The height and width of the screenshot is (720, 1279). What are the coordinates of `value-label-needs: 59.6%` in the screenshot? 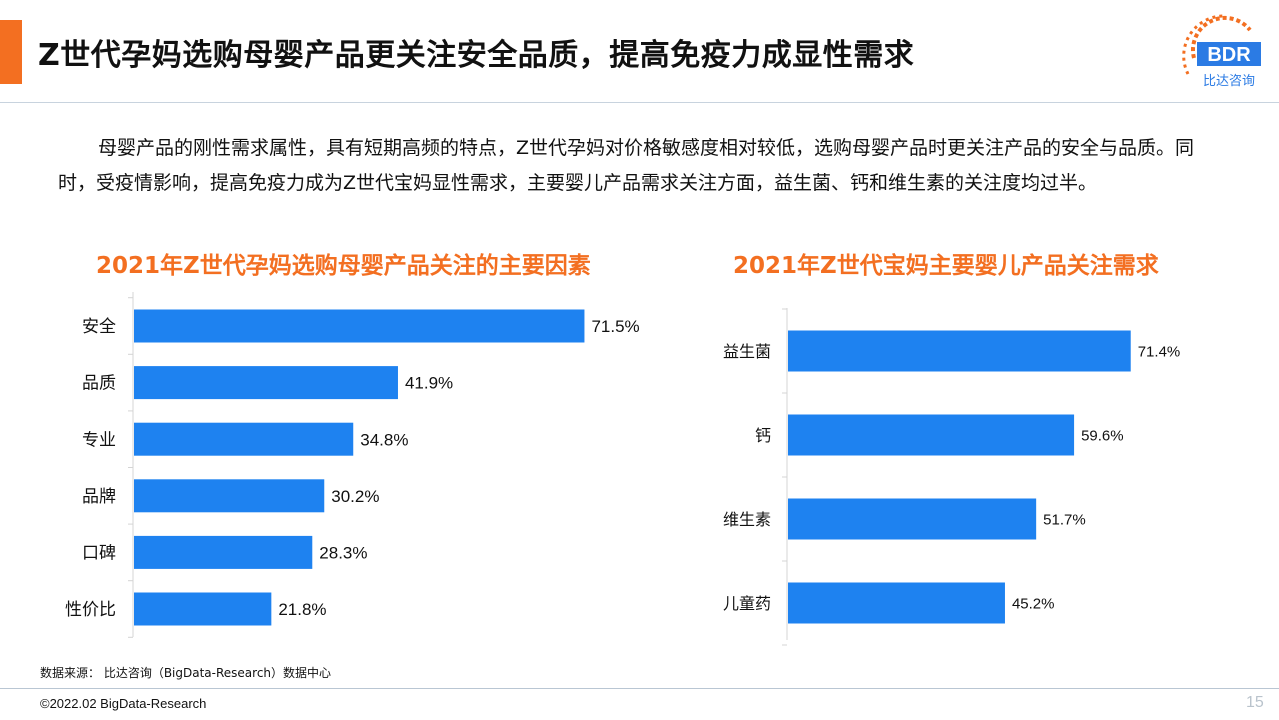 It's located at (1102, 435).